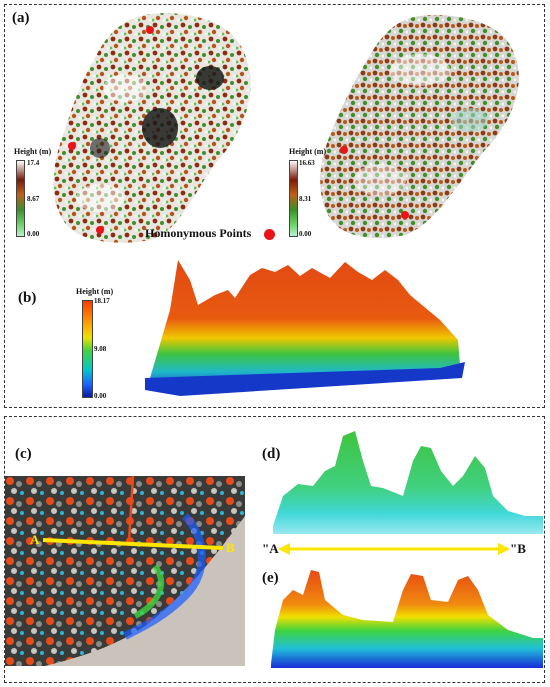 This screenshot has width=550, height=687. Describe the element at coordinates (419, 127) in the screenshot. I see `point-cloud-a-right` at that location.